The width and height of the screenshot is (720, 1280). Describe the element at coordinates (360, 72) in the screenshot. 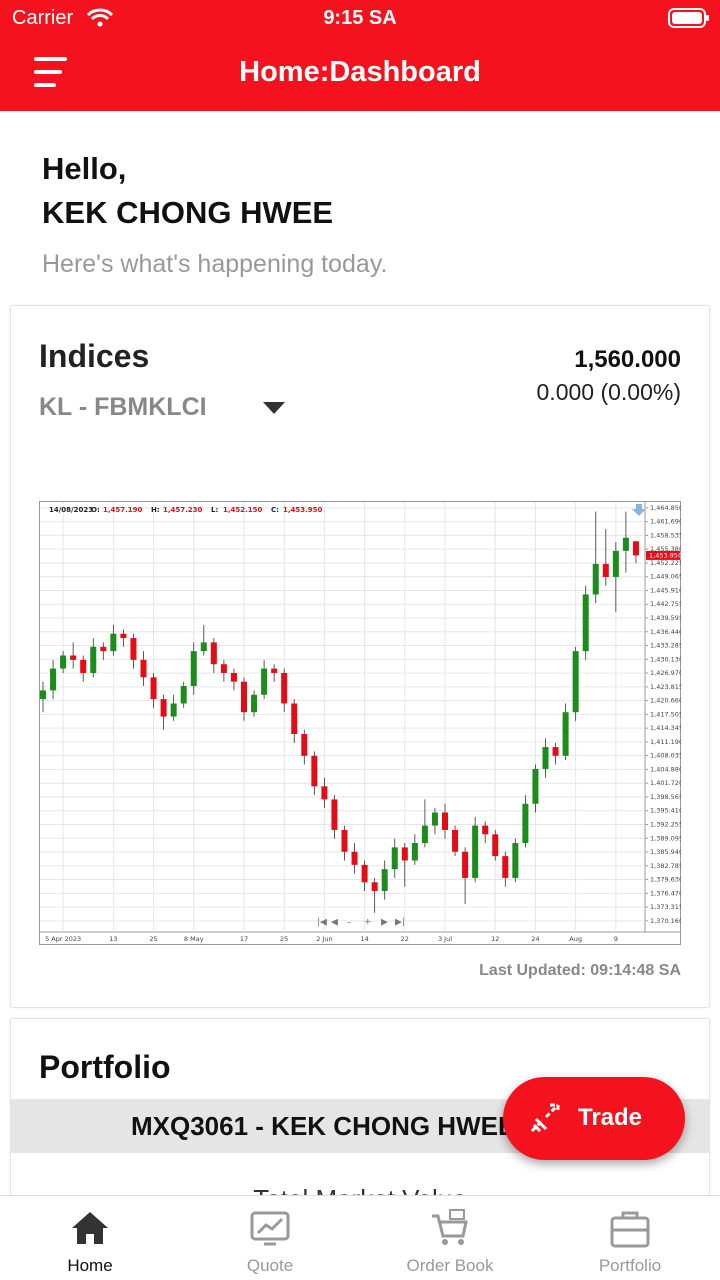

I see `page-title: Home:Dashboard` at that location.